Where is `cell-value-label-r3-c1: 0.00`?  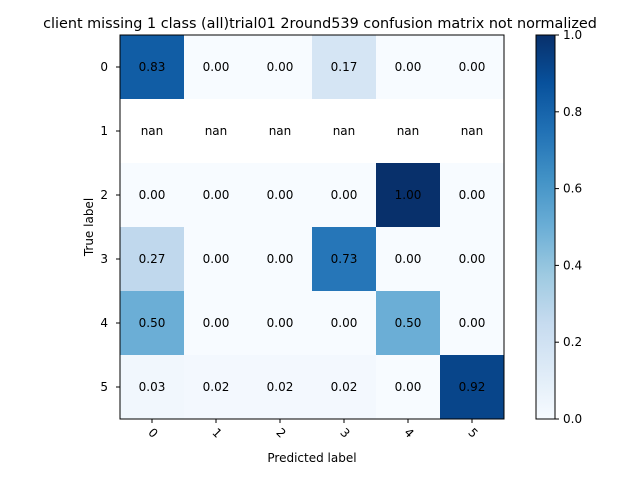 cell-value-label-r3-c1: 0.00 is located at coordinates (216, 259).